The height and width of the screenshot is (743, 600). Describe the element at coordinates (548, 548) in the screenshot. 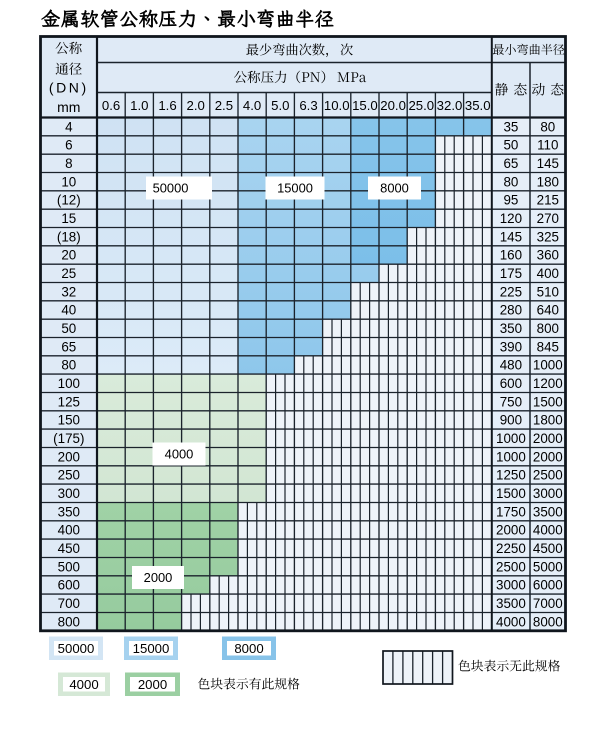

I see `svg-text: 4500` at that location.